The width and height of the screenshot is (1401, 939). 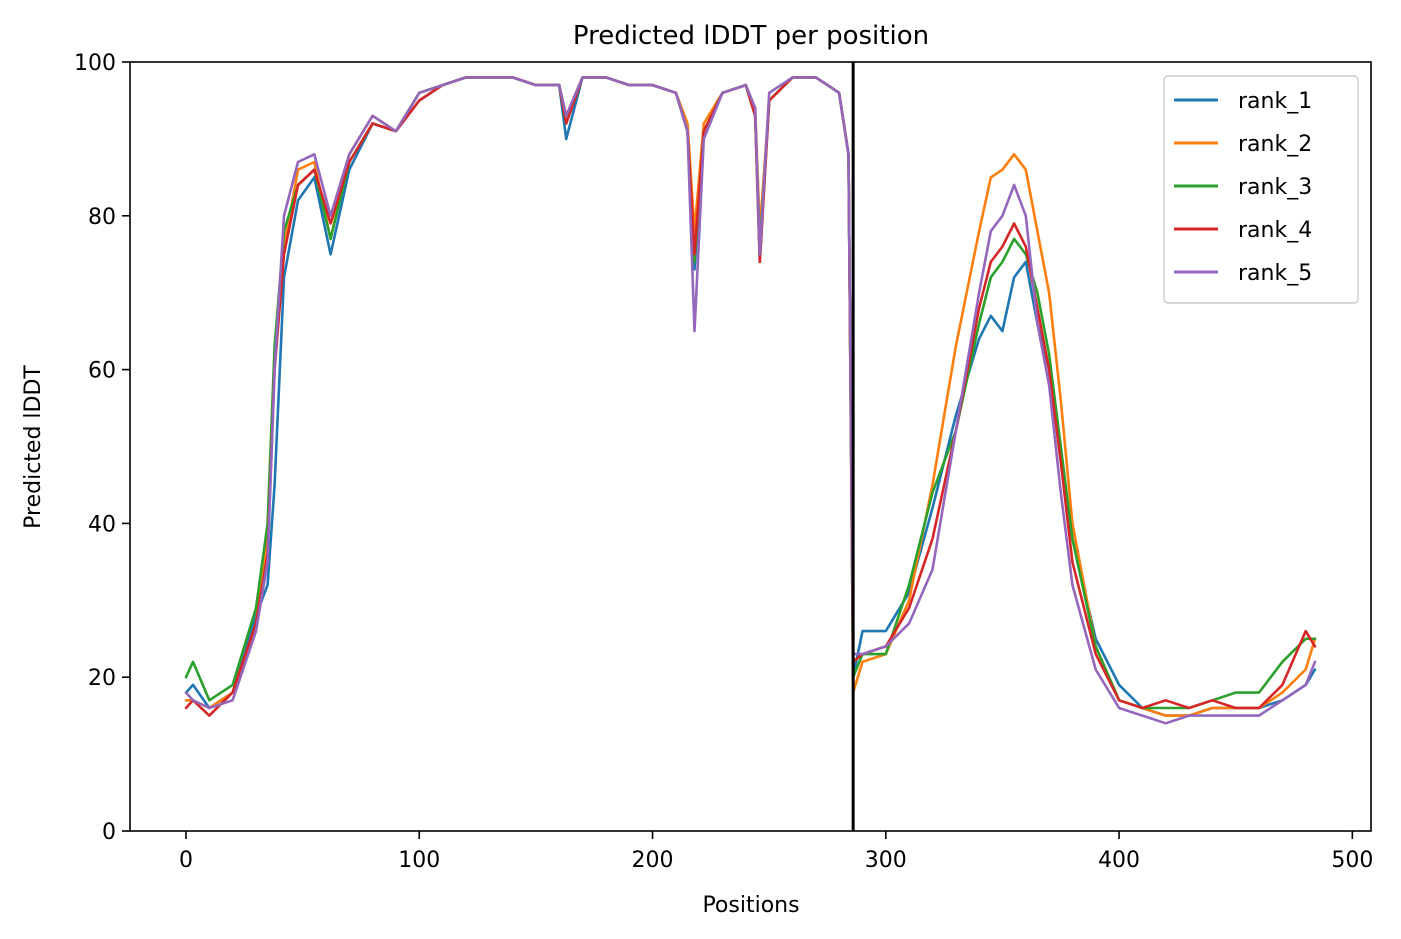 What do you see at coordinates (750, 905) in the screenshot?
I see `x-axis-label: Positions` at bounding box center [750, 905].